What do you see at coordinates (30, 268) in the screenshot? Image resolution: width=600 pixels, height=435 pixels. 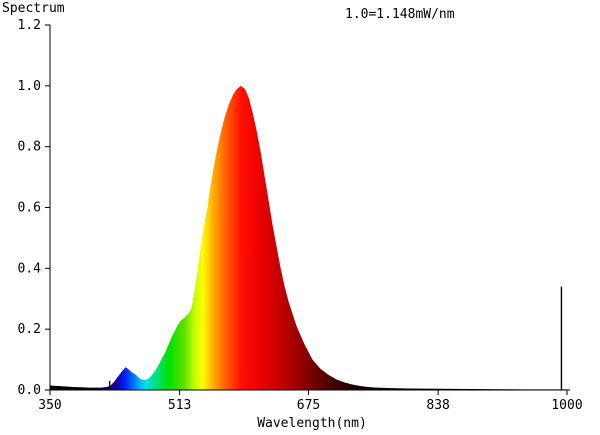 I see `y-tick-label: 0.4` at bounding box center [30, 268].